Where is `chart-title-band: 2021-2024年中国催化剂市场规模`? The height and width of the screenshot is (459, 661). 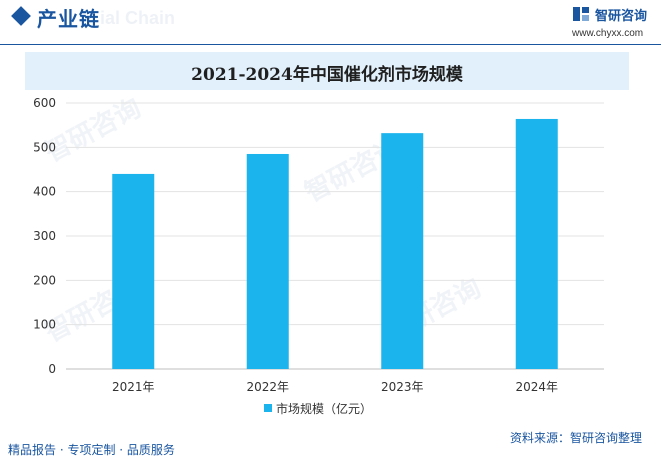 chart-title-band: 2021-2024年中国催化剂市场规模 is located at coordinates (327, 71).